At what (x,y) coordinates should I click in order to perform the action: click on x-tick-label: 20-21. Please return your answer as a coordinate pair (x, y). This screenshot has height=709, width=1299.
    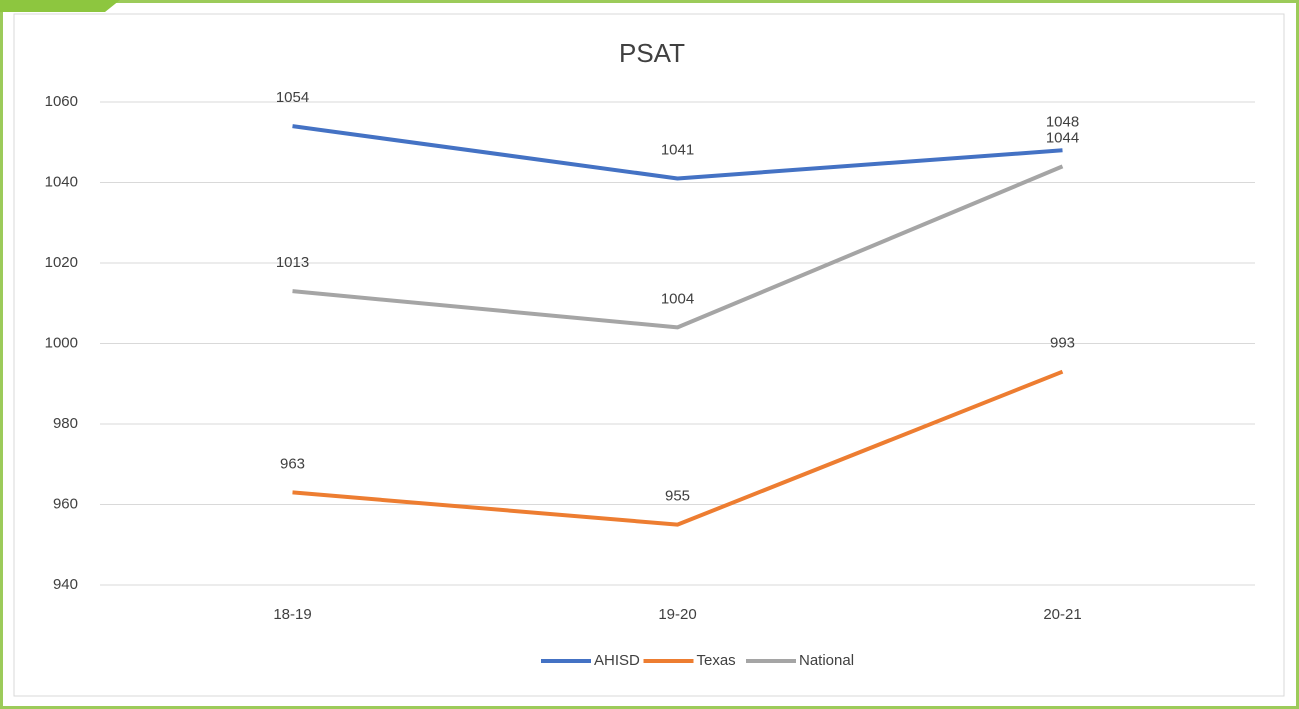
    Looking at the image, I should click on (1062, 614).